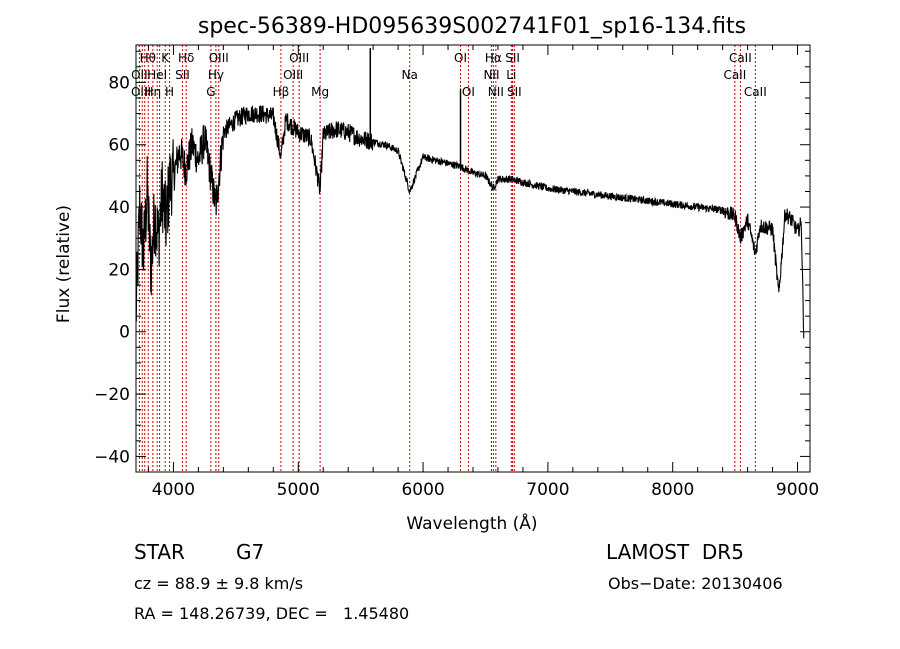 Image resolution: width=900 pixels, height=649 pixels. What do you see at coordinates (165, 58) in the screenshot?
I see `line-marker-label: K` at bounding box center [165, 58].